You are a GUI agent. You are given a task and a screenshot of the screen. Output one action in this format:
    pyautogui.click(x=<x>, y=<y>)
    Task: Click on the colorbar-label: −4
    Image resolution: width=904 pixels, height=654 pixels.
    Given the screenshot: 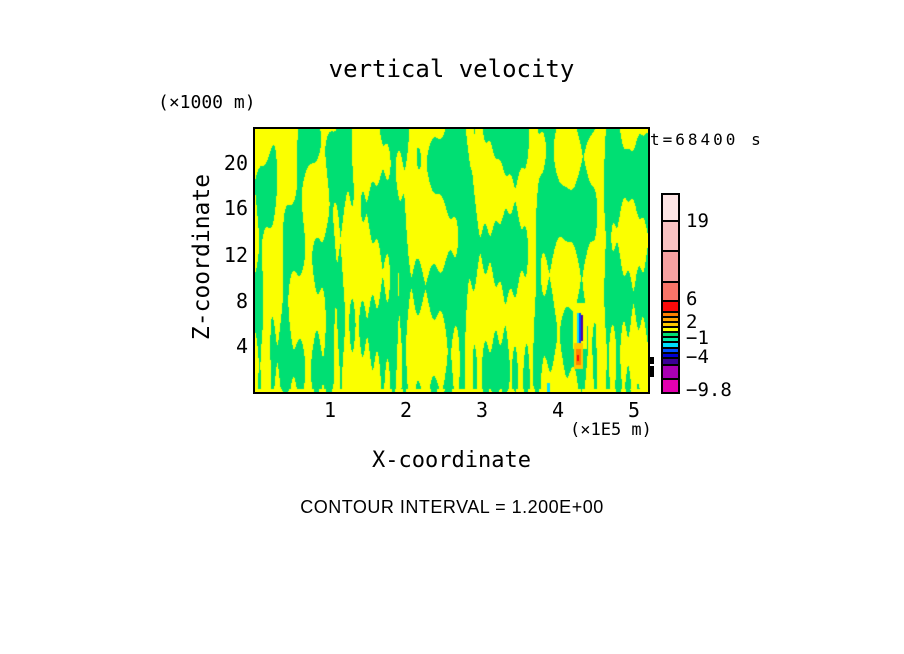 What is the action you would take?
    pyautogui.click(x=697, y=357)
    